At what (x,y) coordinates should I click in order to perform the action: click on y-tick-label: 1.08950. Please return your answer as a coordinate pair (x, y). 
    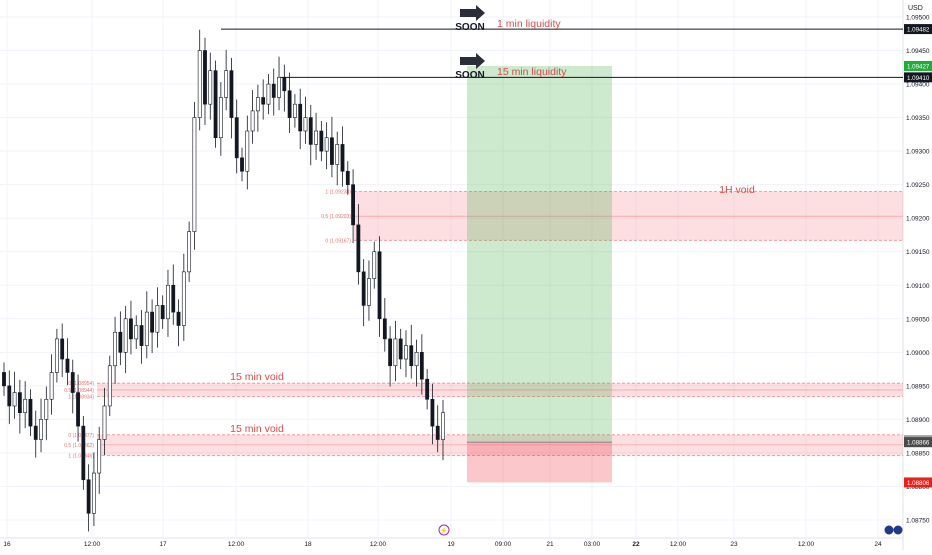
    Looking at the image, I should click on (918, 386).